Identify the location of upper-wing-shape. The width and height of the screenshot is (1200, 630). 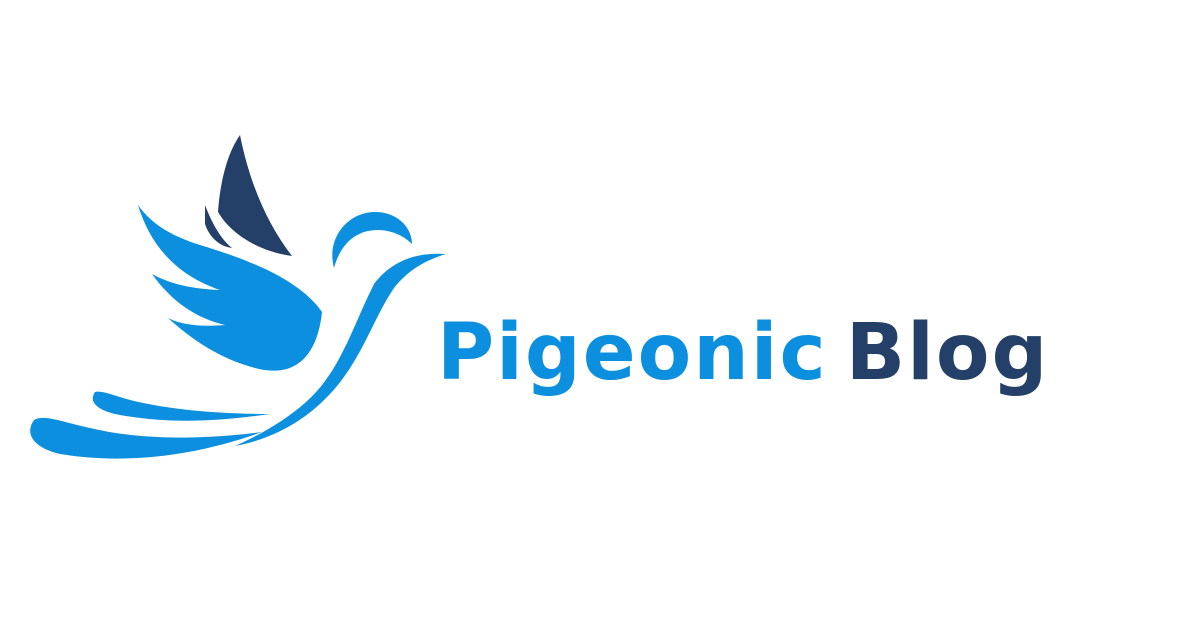
(255, 195).